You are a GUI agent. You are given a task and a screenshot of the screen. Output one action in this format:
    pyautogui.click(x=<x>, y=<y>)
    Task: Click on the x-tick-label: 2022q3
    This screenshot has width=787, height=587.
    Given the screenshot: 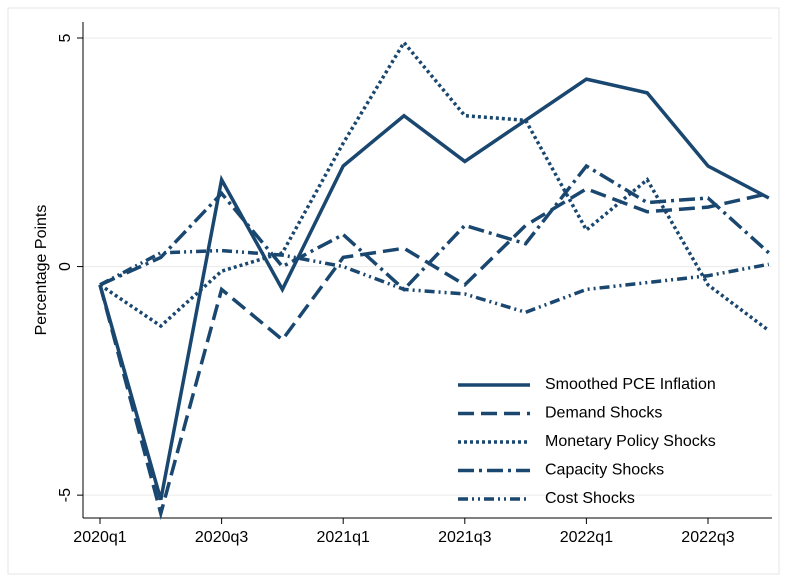 What is the action you would take?
    pyautogui.click(x=707, y=537)
    